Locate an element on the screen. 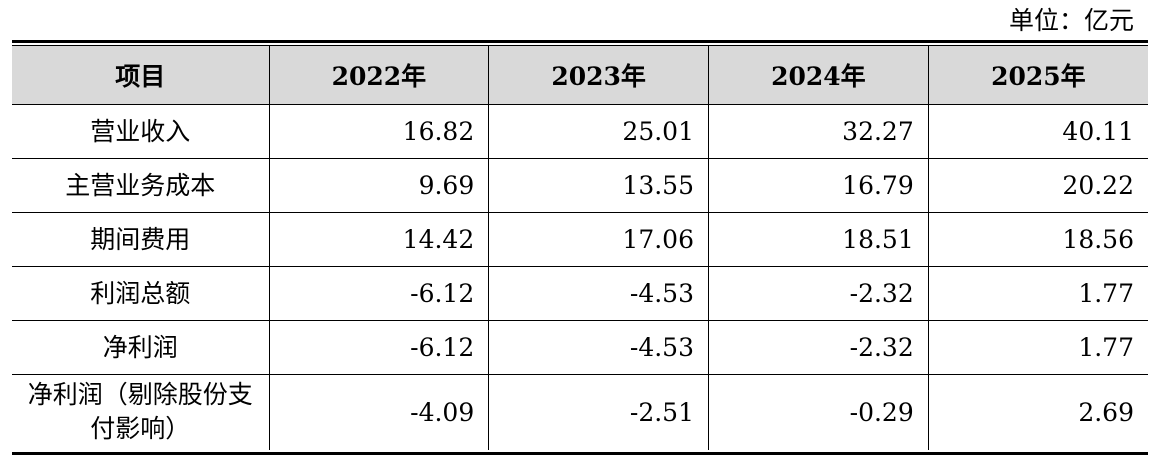 Image resolution: width=1156 pixels, height=462 pixels. row-label: 主营业务成本 is located at coordinates (141, 185).